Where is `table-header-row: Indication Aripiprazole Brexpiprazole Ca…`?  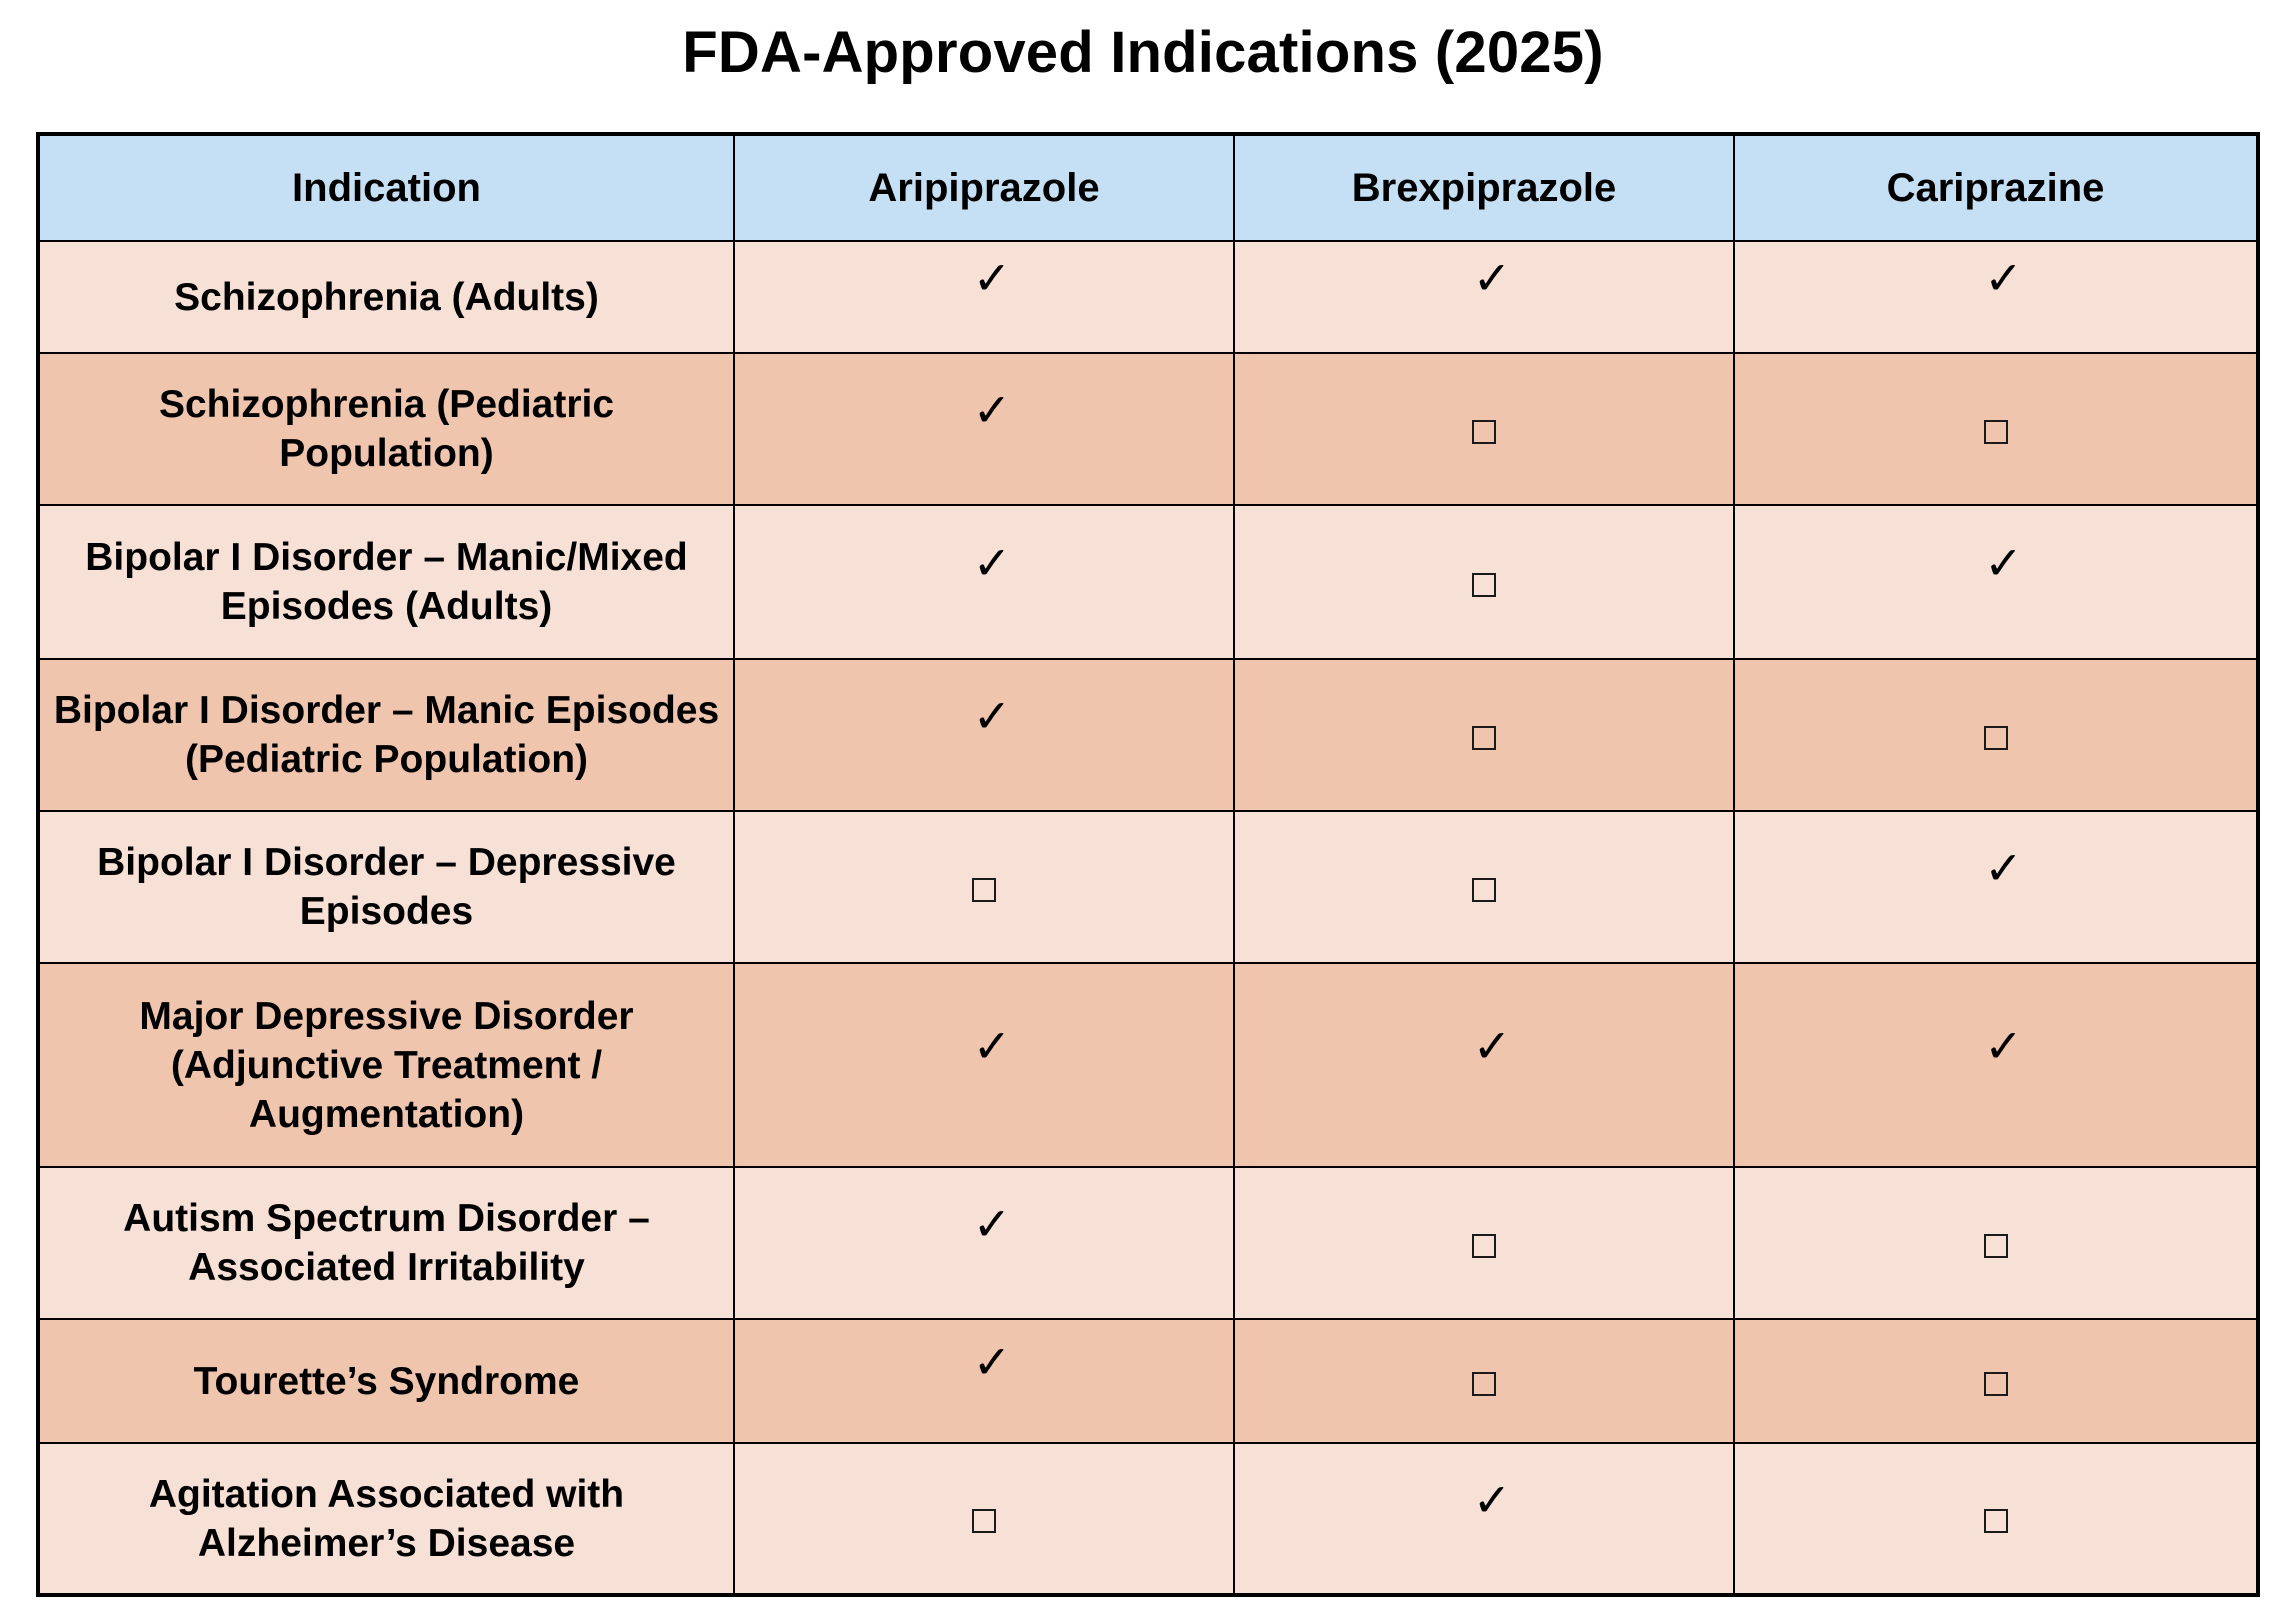 table-header-row: Indication Aripiprazole Brexpiprazole Ca… is located at coordinates (1148, 187).